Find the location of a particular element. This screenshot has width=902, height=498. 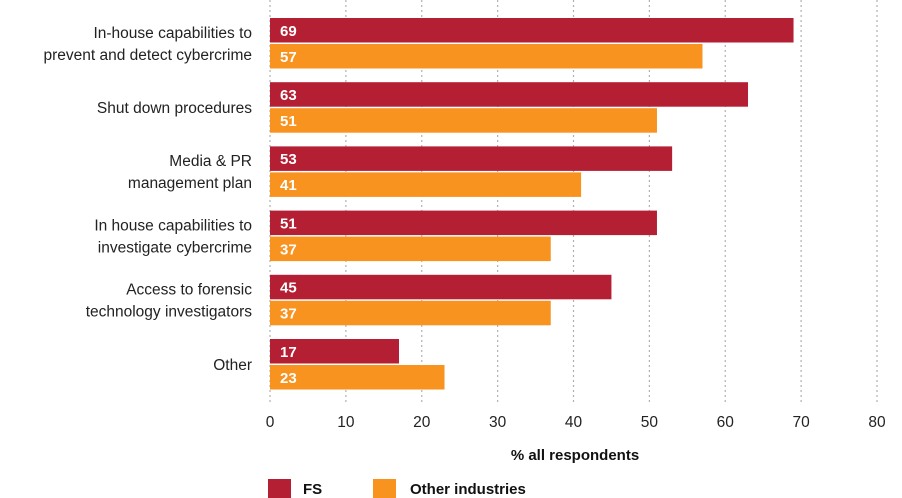

bar-value-label: 57 is located at coordinates (288, 57).